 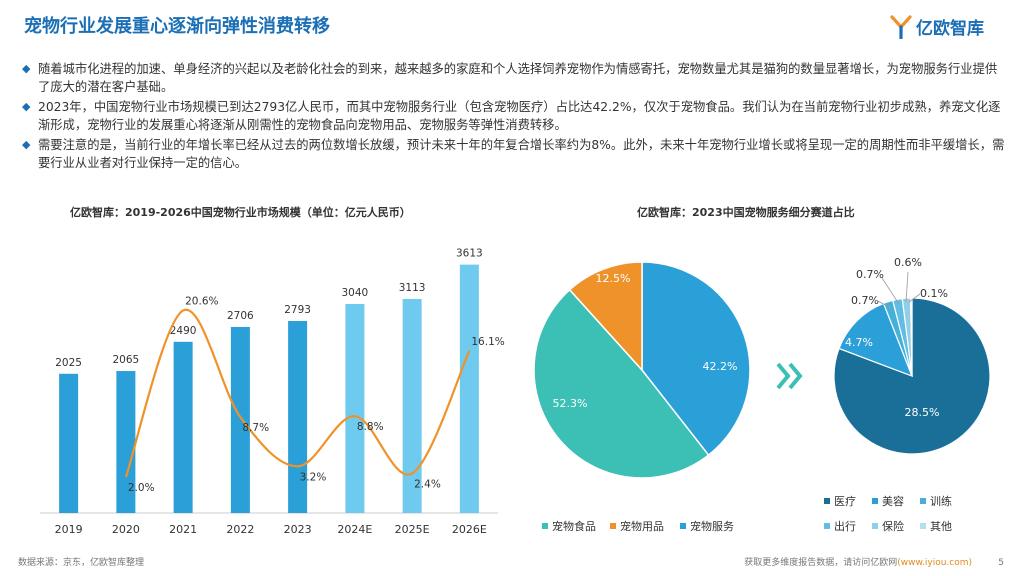 I want to click on data-source: 数据来源：京东，亿欧智库整理, so click(x=81, y=563).